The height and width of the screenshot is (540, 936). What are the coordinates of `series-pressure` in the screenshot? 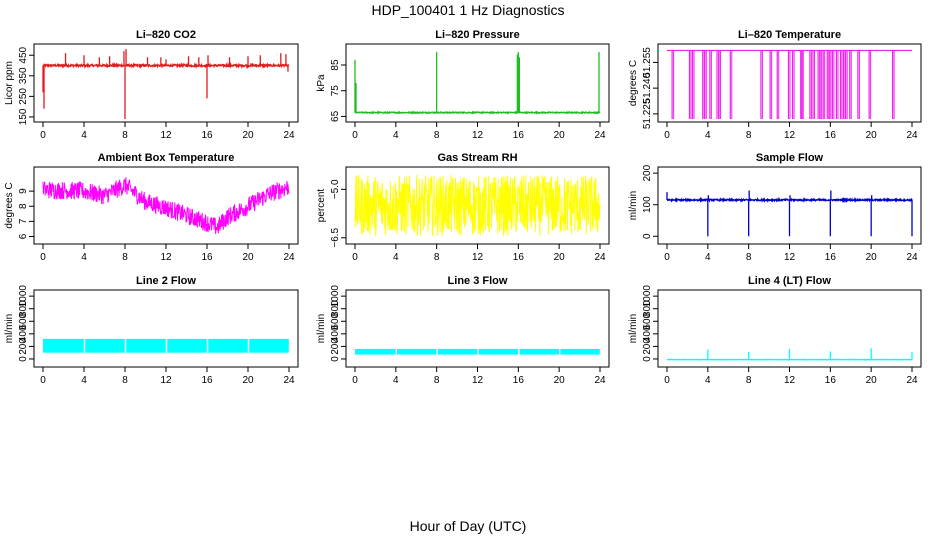 It's located at (477, 83).